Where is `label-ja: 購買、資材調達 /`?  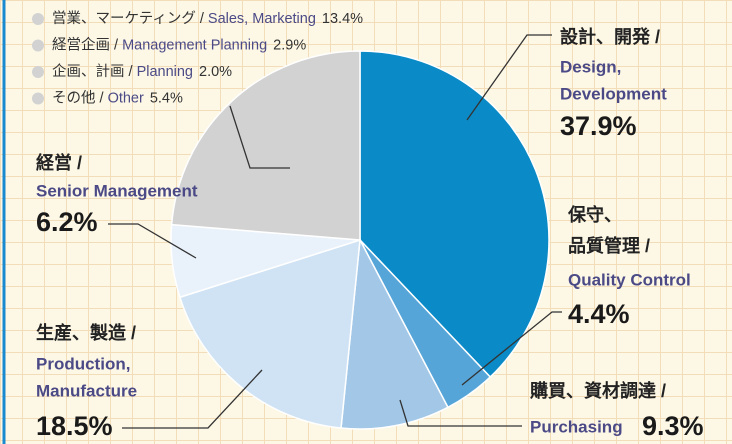
label-ja: 購買、資材調達 / is located at coordinates (597, 390).